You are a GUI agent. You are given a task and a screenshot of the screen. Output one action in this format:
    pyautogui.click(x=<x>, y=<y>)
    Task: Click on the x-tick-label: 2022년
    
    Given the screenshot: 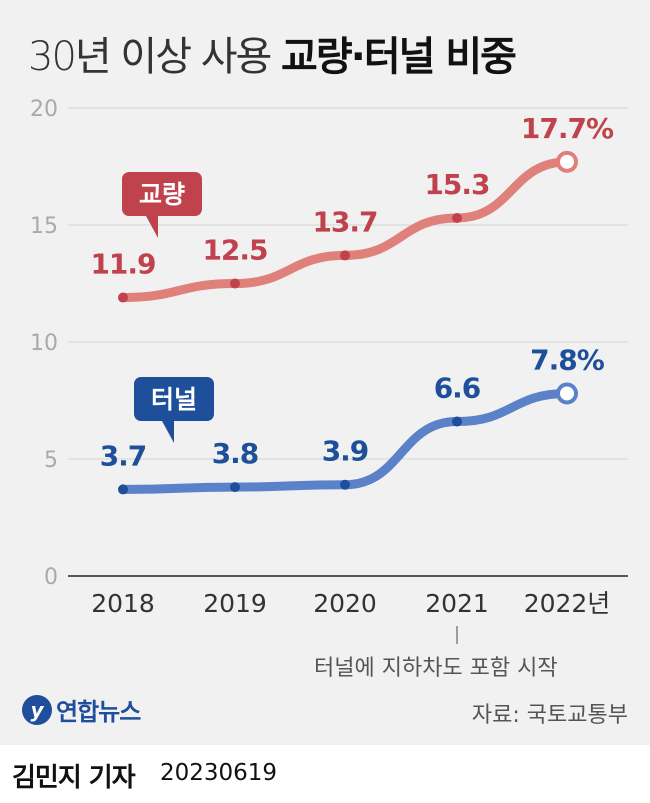 What is the action you would take?
    pyautogui.click(x=567, y=603)
    